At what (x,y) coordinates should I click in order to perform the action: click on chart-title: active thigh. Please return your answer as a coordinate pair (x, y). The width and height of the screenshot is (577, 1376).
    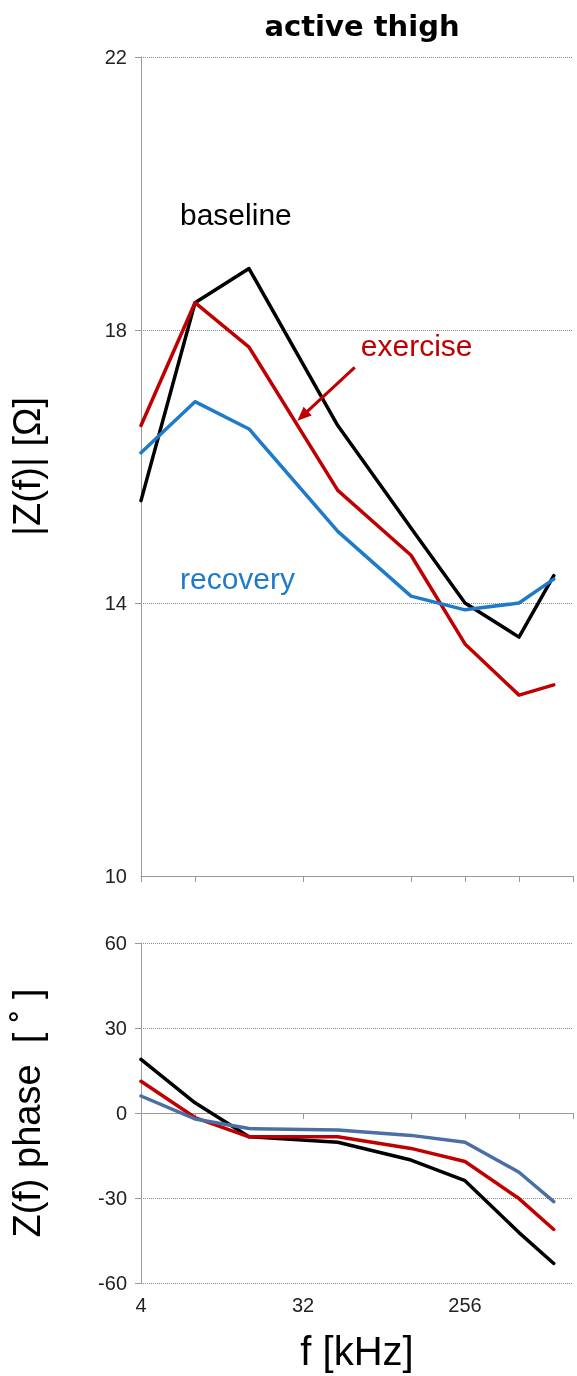
    Looking at the image, I should click on (362, 25).